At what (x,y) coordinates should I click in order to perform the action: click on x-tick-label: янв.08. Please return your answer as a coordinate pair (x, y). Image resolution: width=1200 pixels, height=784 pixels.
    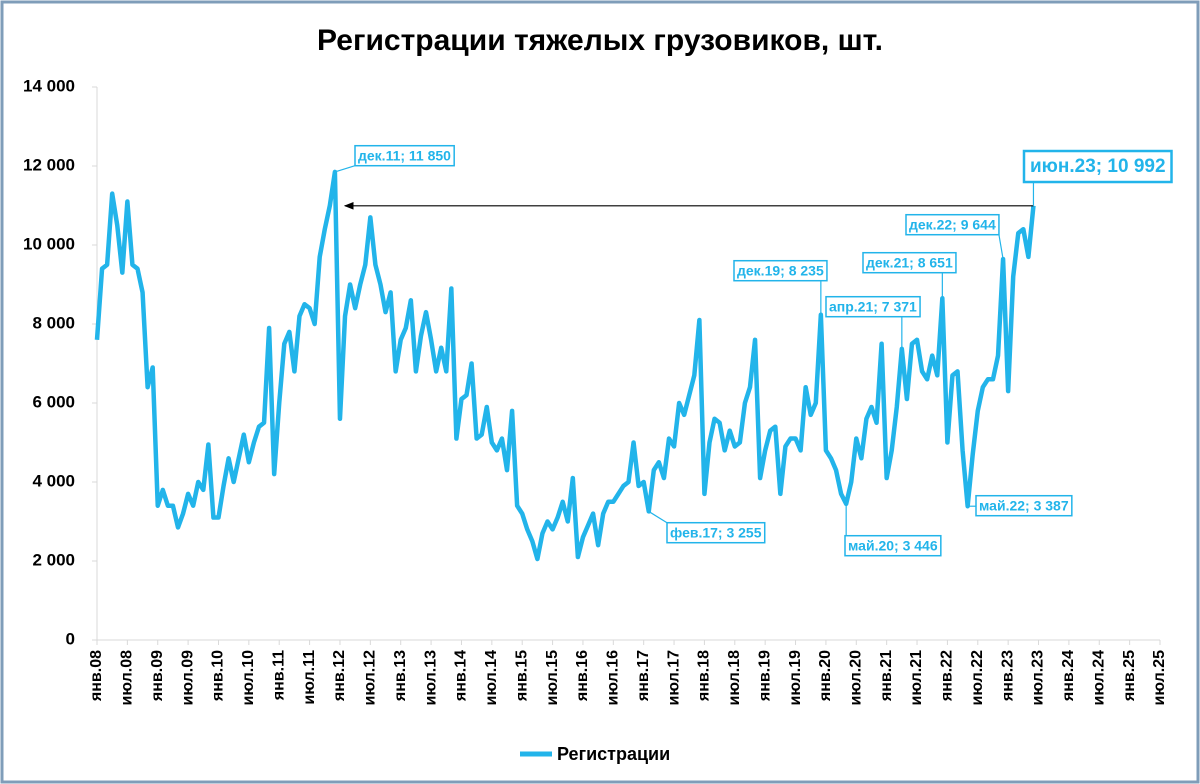
    Looking at the image, I should click on (96, 676).